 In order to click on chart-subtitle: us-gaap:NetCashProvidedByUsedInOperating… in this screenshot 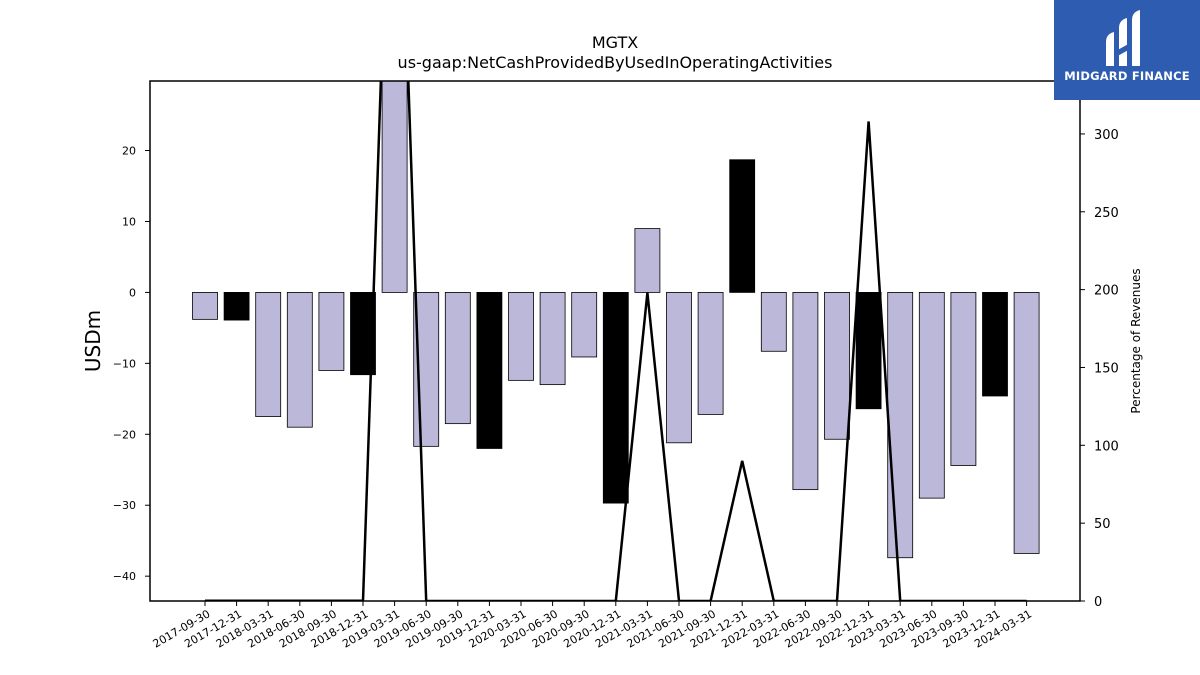, I will do `click(615, 62)`.